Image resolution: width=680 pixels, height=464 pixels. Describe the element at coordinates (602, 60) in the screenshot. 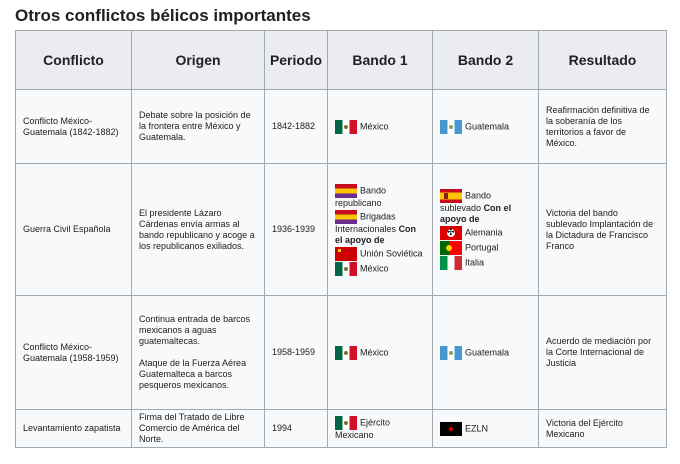

I see `column-header-result: Resultado` at that location.